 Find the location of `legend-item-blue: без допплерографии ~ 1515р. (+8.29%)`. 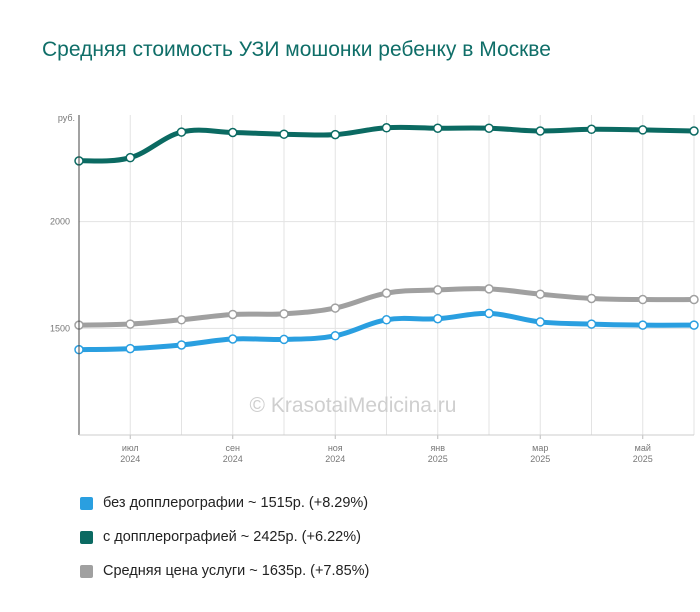

legend-item-blue: без допплерографии ~ 1515р. (+8.29%) is located at coordinates (224, 503).